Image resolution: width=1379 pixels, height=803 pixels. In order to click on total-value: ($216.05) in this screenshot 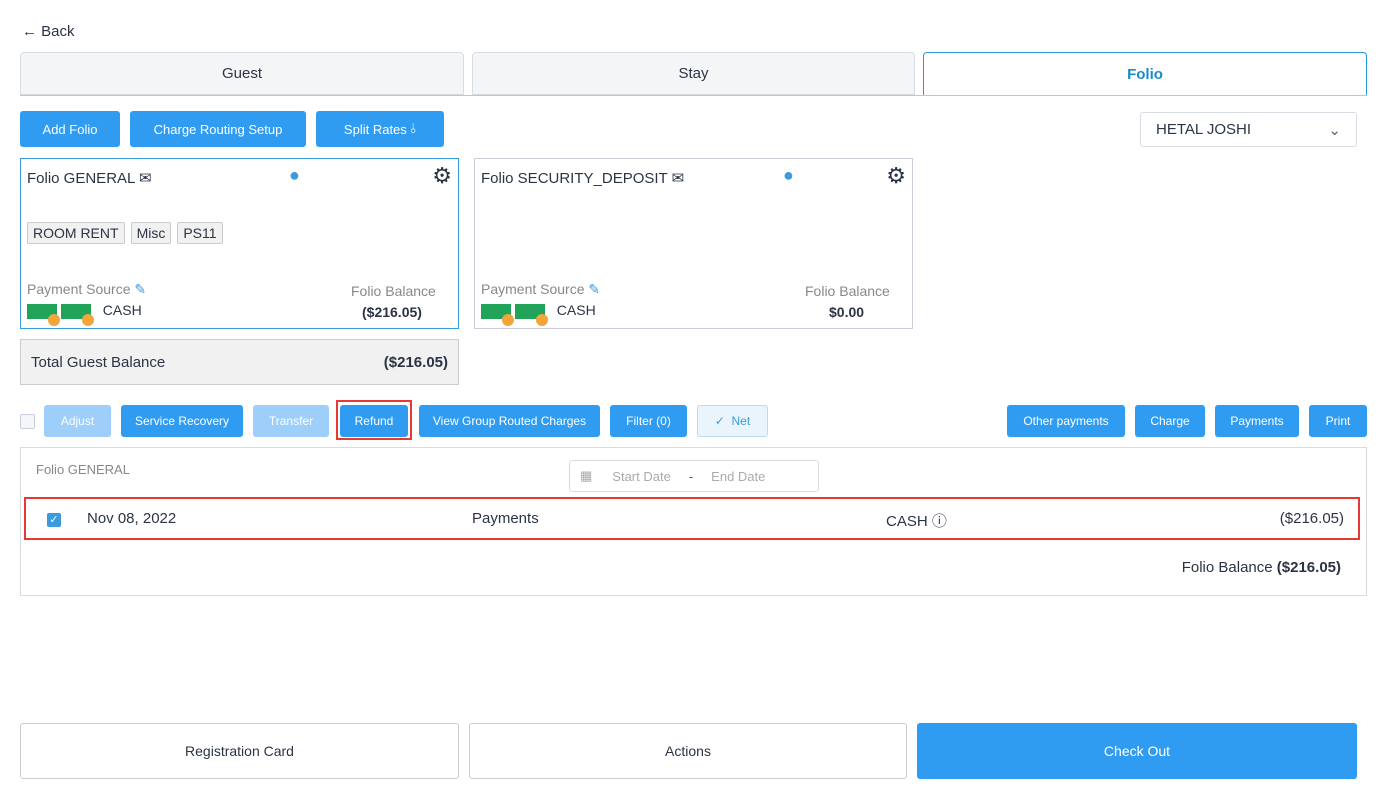, I will do `click(415, 362)`.